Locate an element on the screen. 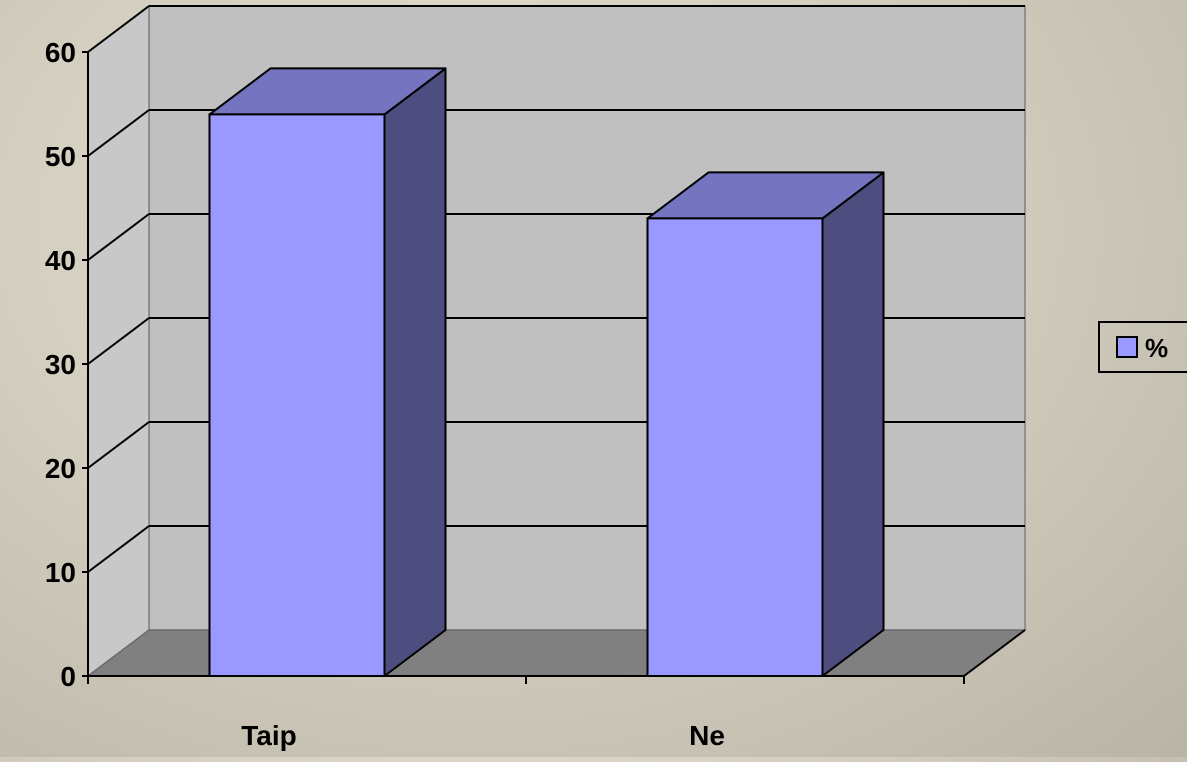 The height and width of the screenshot is (762, 1187). bar-front-ne is located at coordinates (735, 447).